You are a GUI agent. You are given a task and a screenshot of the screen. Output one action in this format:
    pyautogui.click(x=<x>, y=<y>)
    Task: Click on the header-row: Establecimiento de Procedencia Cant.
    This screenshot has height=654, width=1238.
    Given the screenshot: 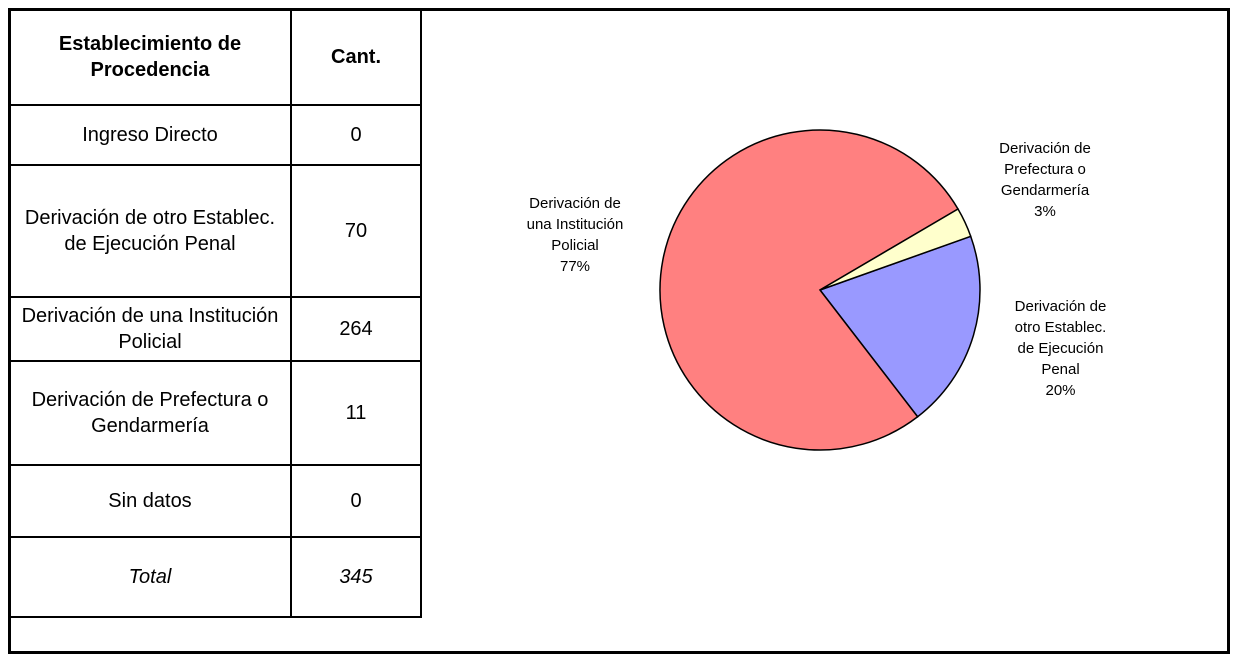 What is the action you would take?
    pyautogui.click(x=215, y=57)
    